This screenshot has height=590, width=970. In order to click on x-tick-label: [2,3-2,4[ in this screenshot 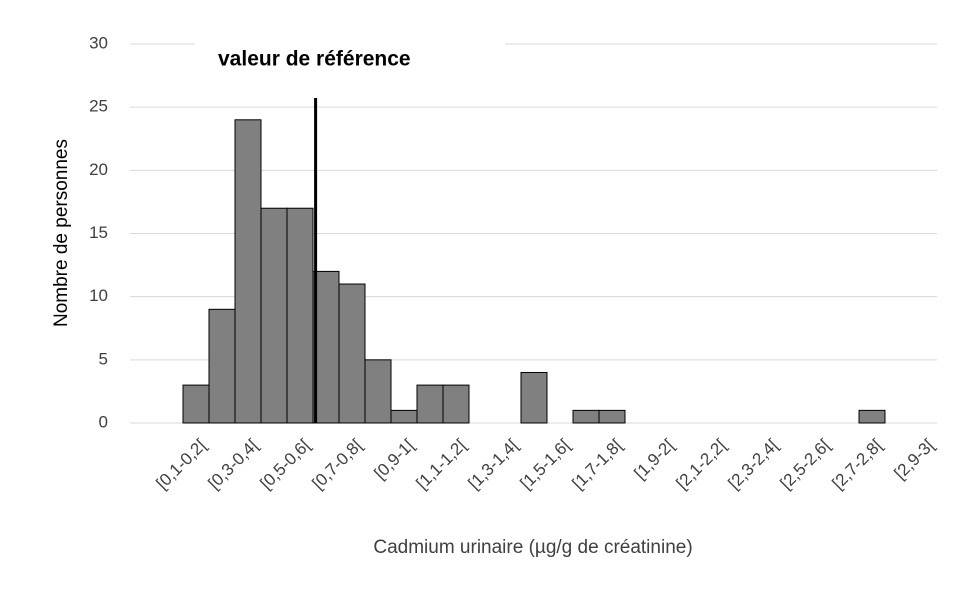, I will do `click(753, 464)`.